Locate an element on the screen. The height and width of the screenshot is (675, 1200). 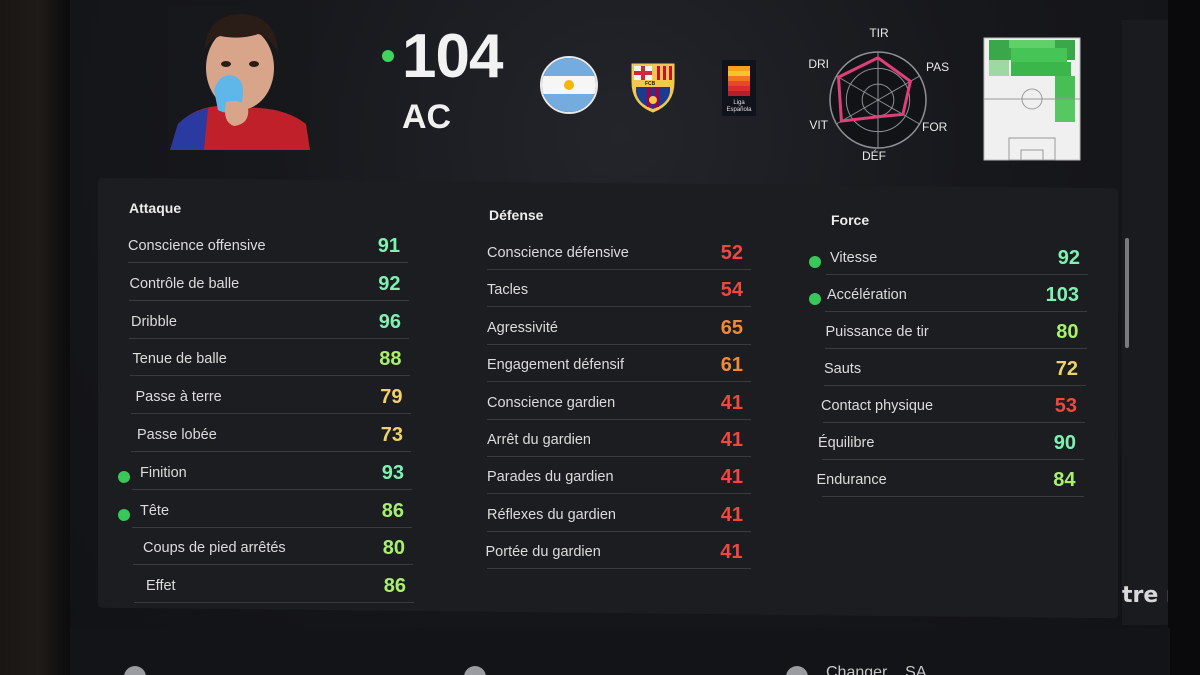
stat-row: Parades du gardien 41 is located at coordinates (619, 477).